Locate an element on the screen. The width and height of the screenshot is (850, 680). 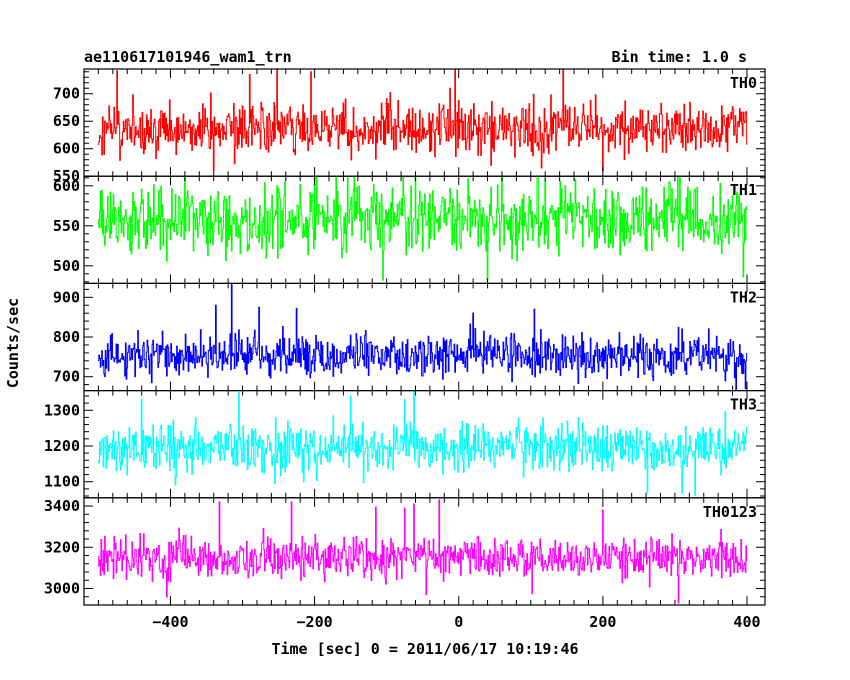
y-tick-label: 3400 is located at coordinates (62, 506).